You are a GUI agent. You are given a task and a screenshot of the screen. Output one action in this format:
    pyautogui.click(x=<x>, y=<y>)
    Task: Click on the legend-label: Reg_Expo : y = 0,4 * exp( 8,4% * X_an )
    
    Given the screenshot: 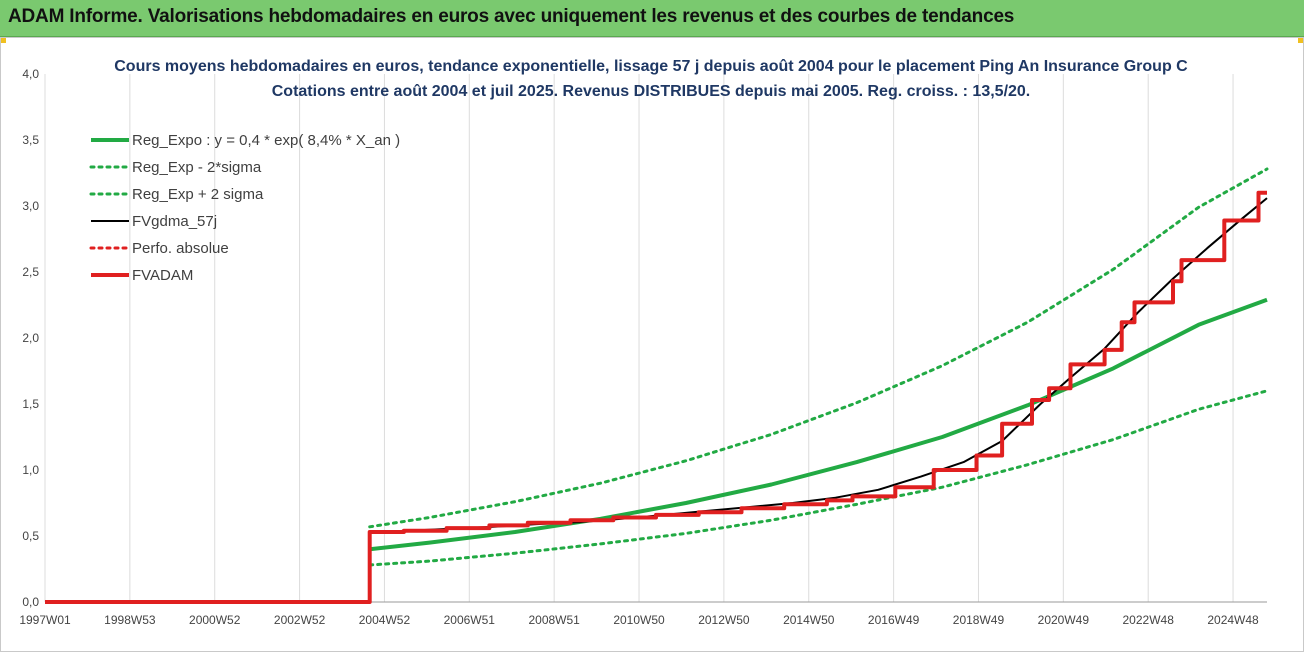 What is the action you would take?
    pyautogui.click(x=266, y=140)
    